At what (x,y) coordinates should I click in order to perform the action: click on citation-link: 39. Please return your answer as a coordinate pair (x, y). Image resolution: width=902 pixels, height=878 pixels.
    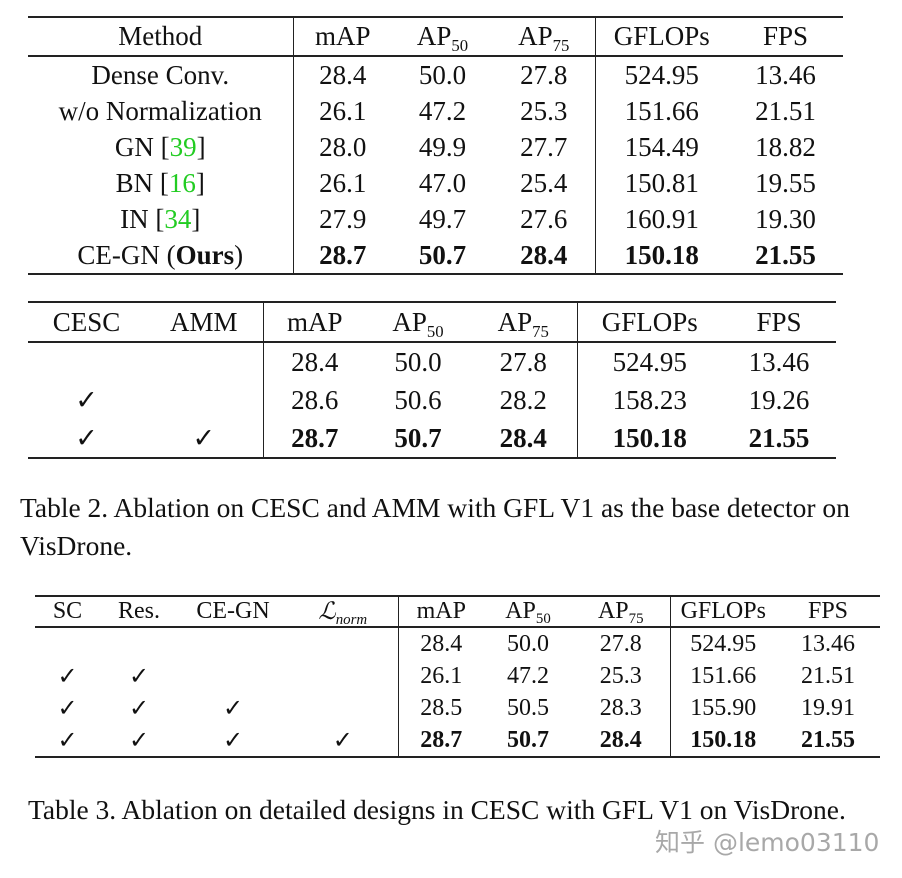
    Looking at the image, I should click on (183, 146).